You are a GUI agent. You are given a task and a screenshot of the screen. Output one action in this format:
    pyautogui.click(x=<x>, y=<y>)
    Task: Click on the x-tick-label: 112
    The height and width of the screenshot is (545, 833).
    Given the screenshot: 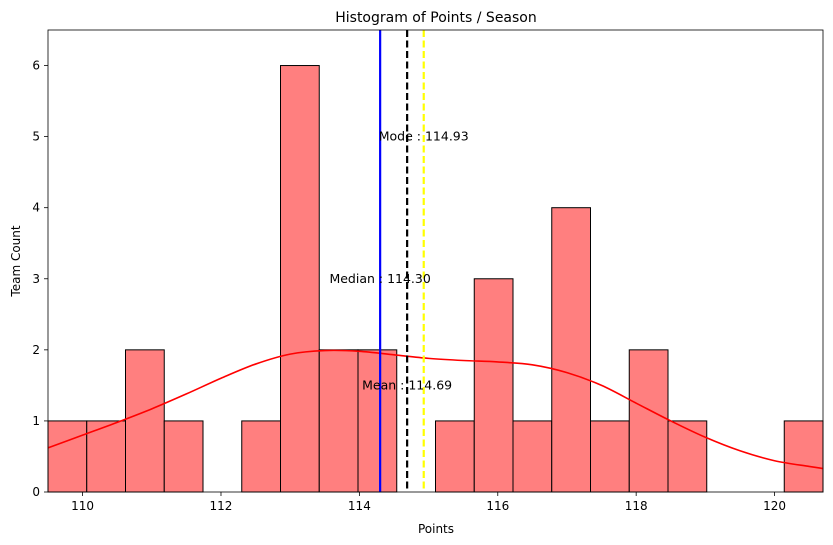 What is the action you would take?
    pyautogui.click(x=221, y=506)
    